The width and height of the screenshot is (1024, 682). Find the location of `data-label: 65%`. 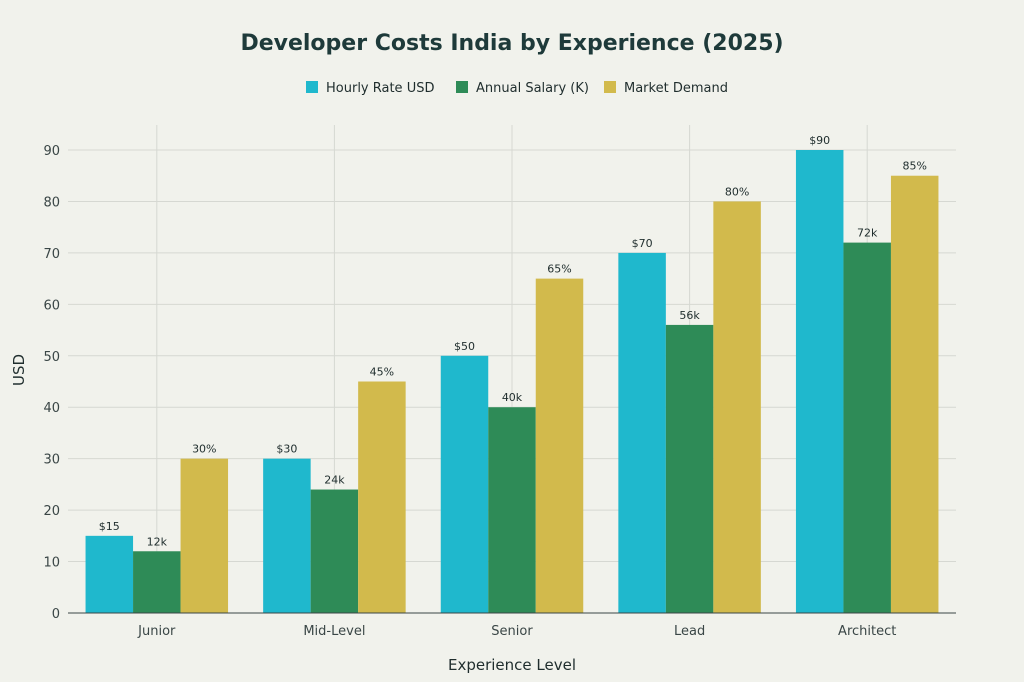

data-label: 65% is located at coordinates (559, 269).